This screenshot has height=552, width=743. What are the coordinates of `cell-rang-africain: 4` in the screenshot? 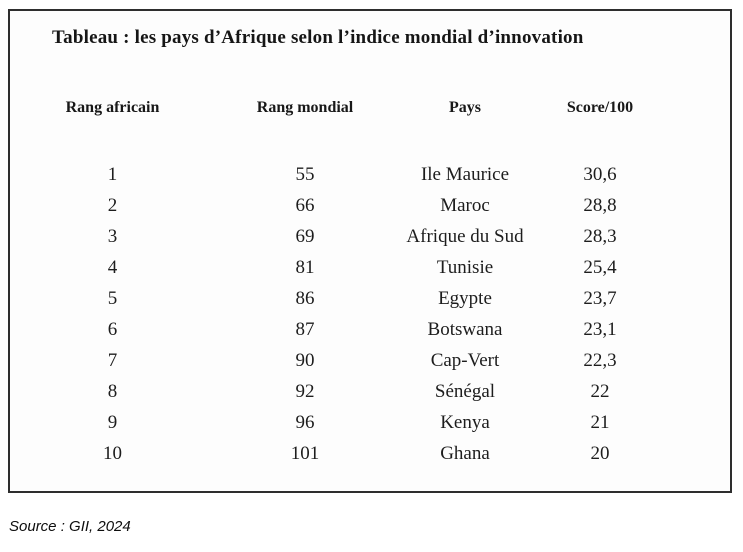 It's located at (112, 267).